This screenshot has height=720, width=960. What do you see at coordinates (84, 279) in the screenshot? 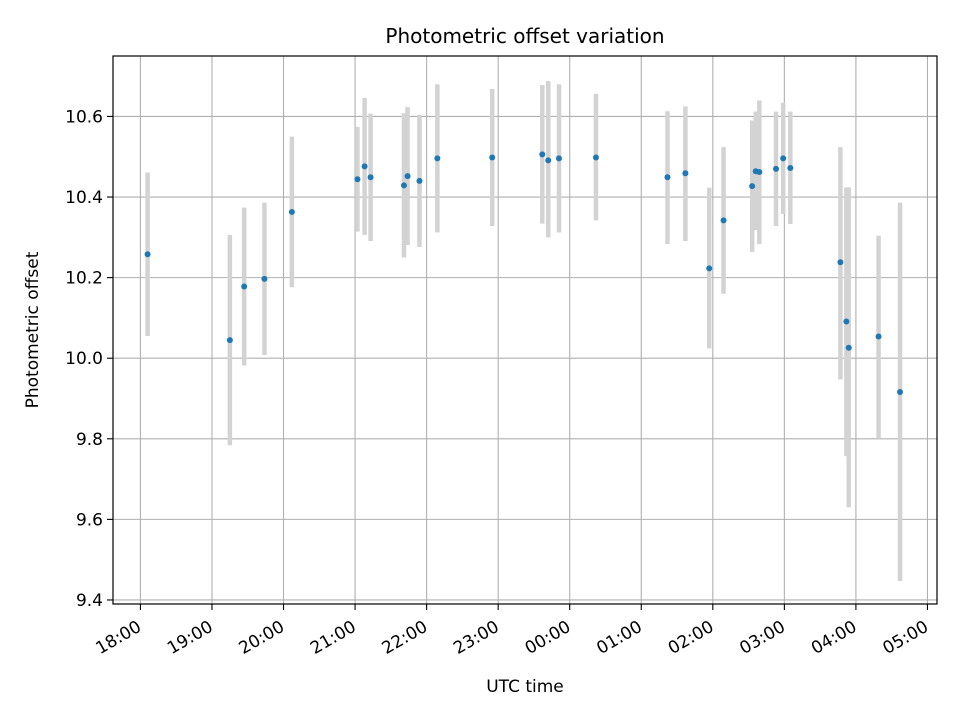
I see `y-tick-label: 10.2` at bounding box center [84, 279].